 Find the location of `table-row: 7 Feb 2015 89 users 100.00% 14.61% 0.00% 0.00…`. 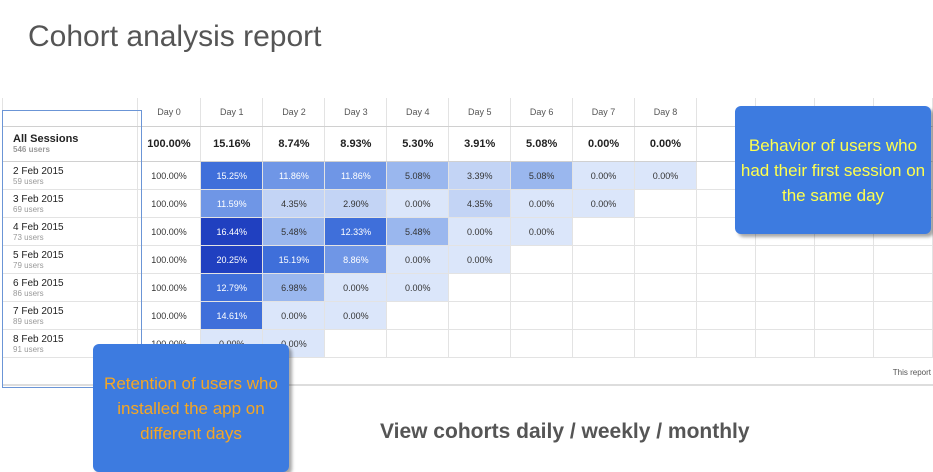

table-row: 7 Feb 2015 89 users 100.00% 14.61% 0.00% 0.00… is located at coordinates (467, 315).